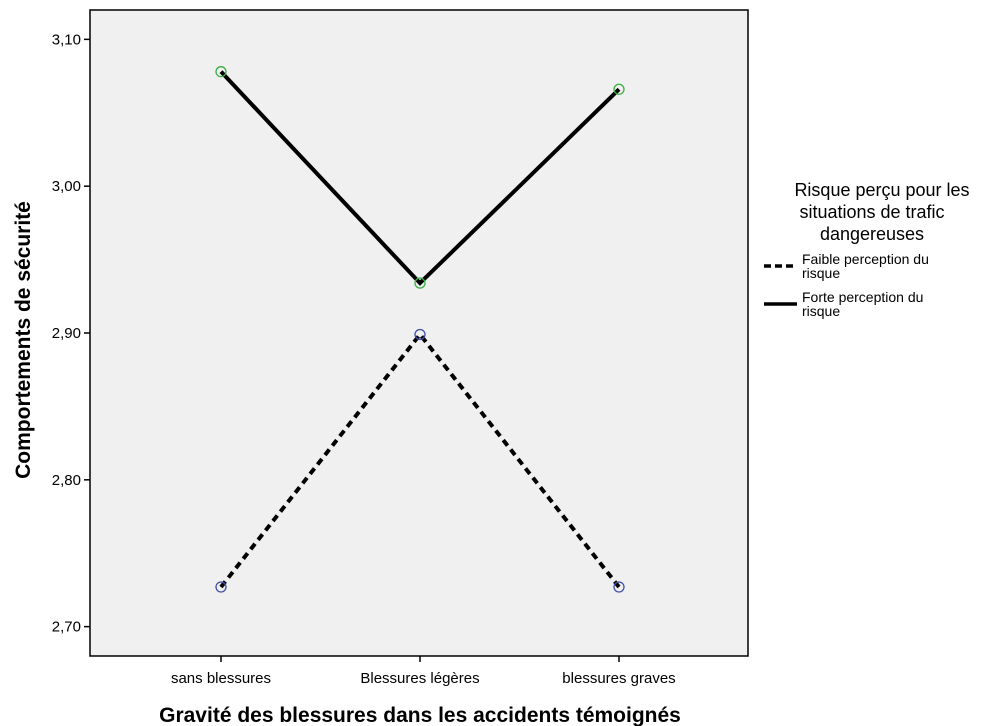 The width and height of the screenshot is (992, 726). What do you see at coordinates (862, 297) in the screenshot?
I see `legend-entry-label: Forte perception du` at bounding box center [862, 297].